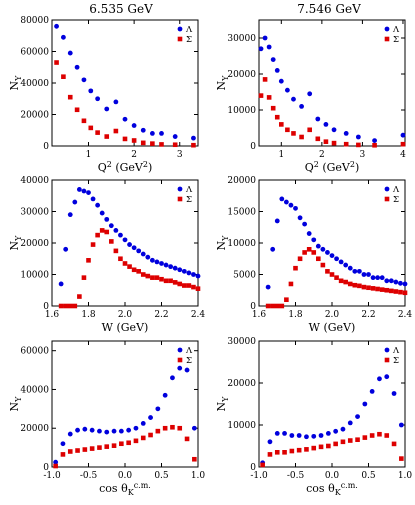  I want to click on x-tick-label: -1.0, so click(259, 476).